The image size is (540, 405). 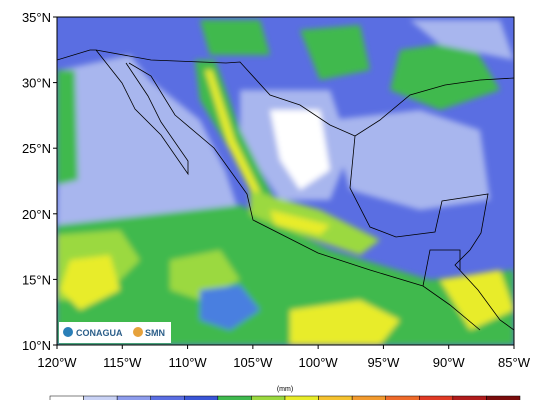 I want to click on lon-label: 95°W, so click(x=383, y=362).